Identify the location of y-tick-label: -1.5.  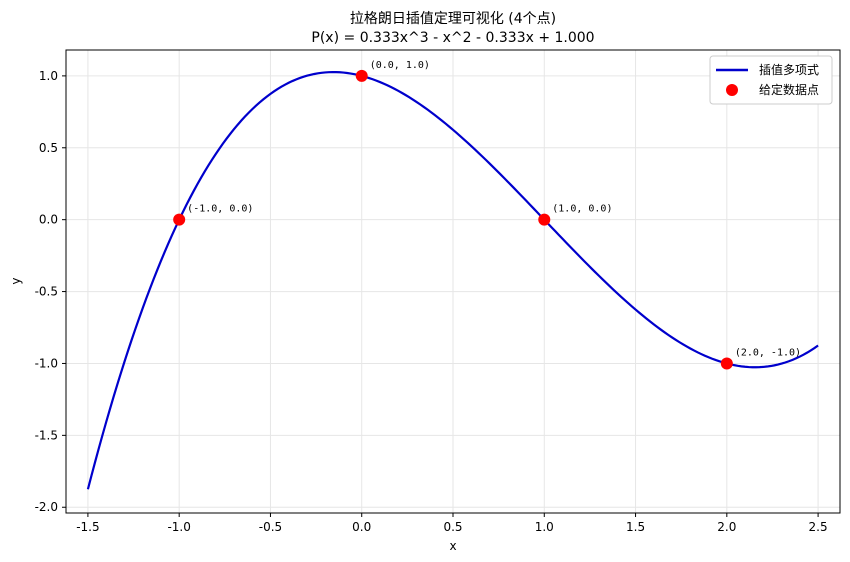
(46, 435).